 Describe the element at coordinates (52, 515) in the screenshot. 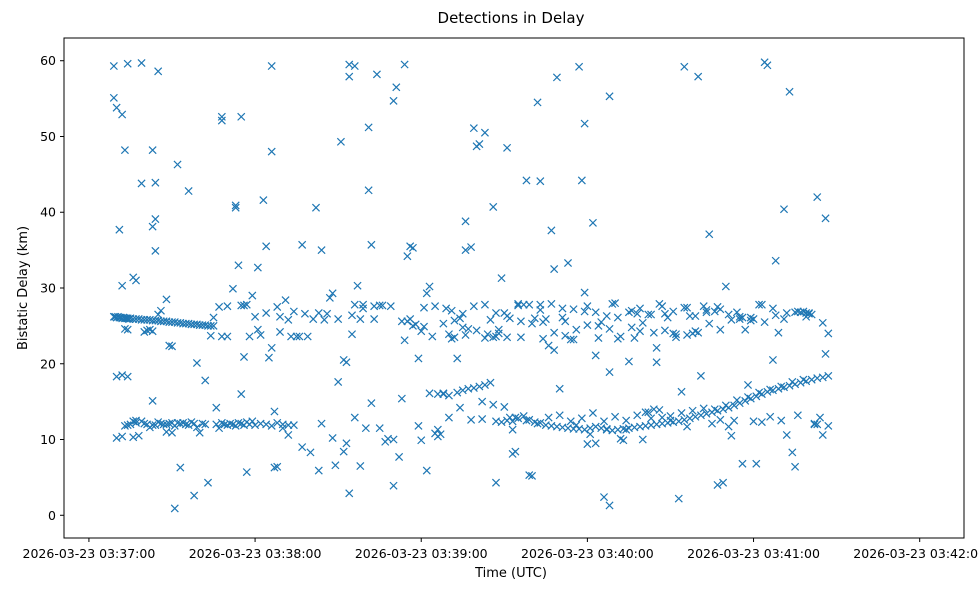

I see `y-tick-label: 0` at that location.